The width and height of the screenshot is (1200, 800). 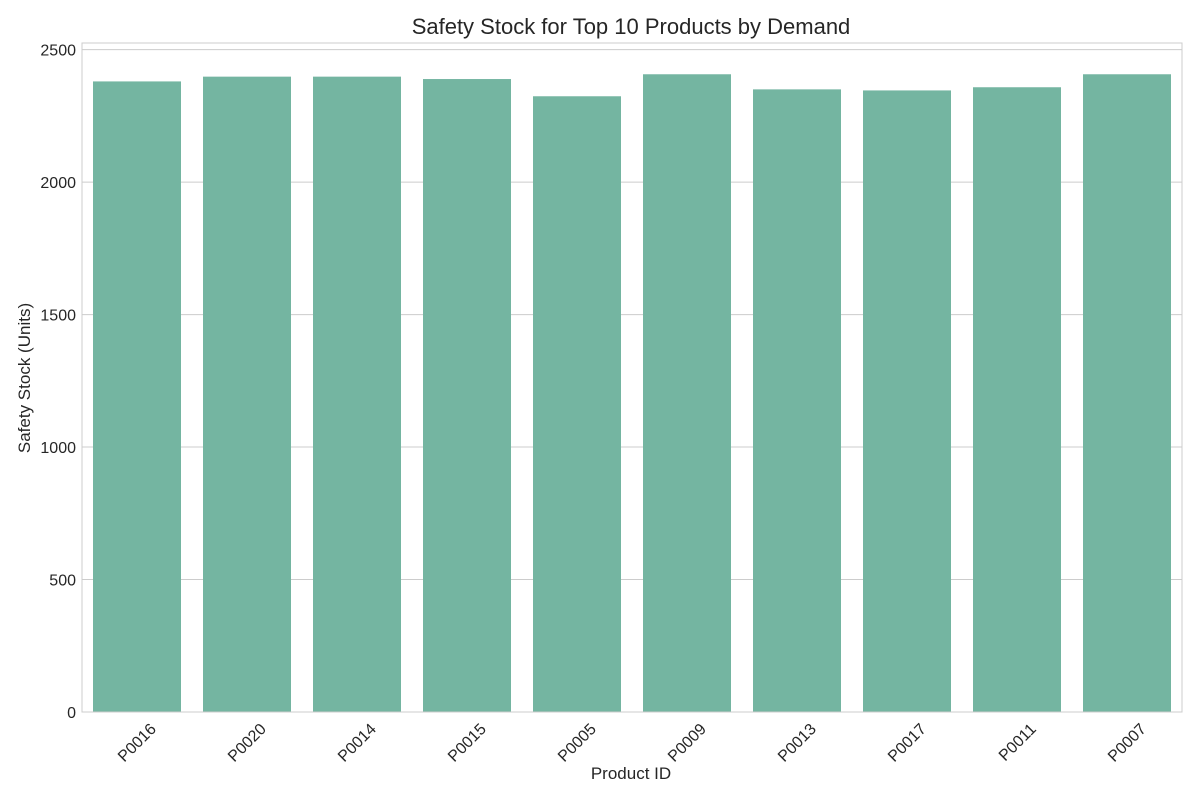 I want to click on bar-p0009, so click(x=687, y=393).